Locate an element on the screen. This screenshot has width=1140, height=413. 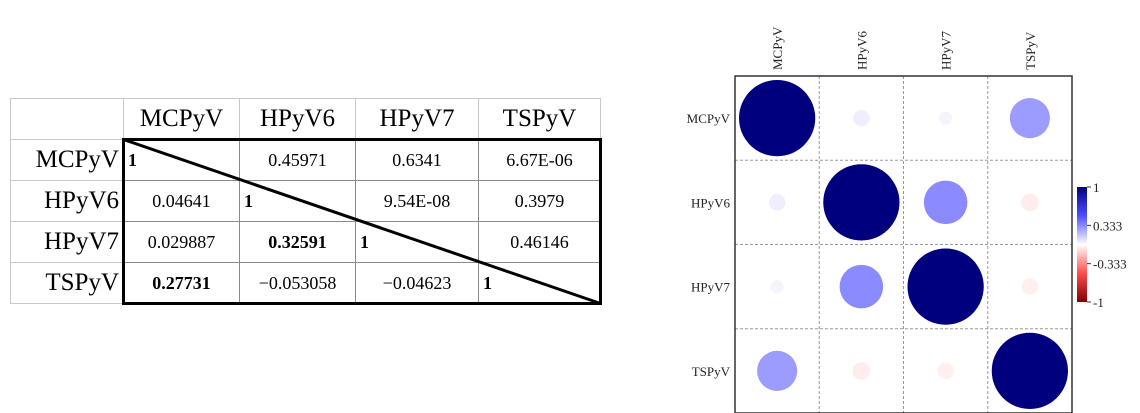
row-header: HPyV6 is located at coordinates (67, 201).